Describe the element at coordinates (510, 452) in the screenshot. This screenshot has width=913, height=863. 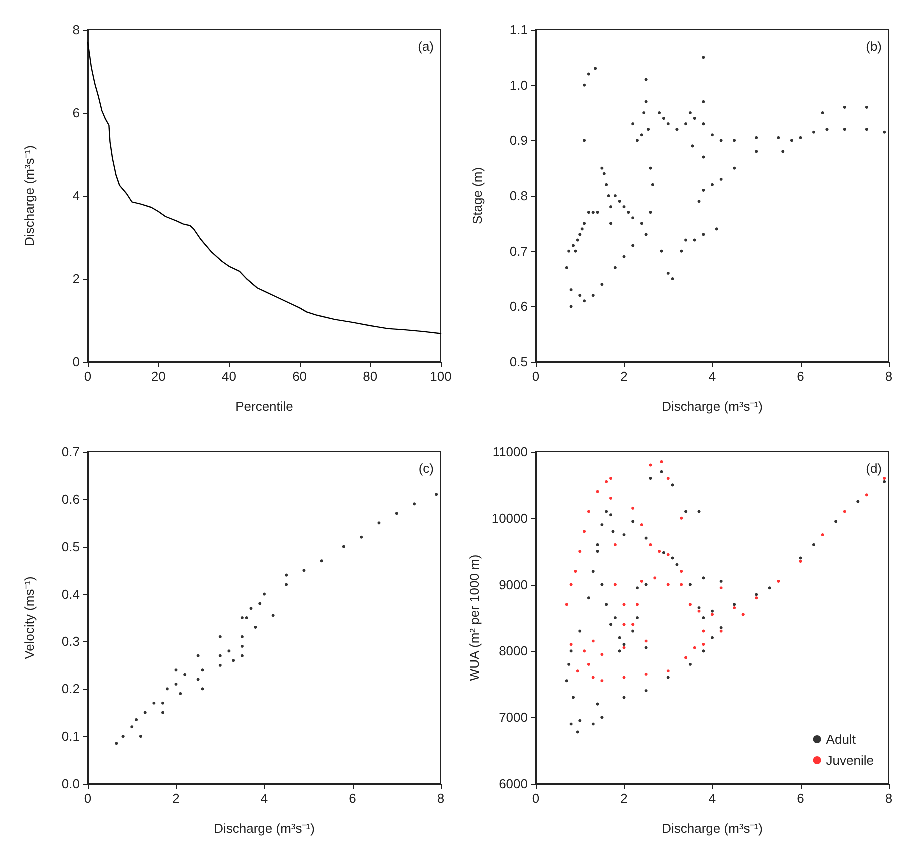
I see `y-tick-label: 11000` at that location.